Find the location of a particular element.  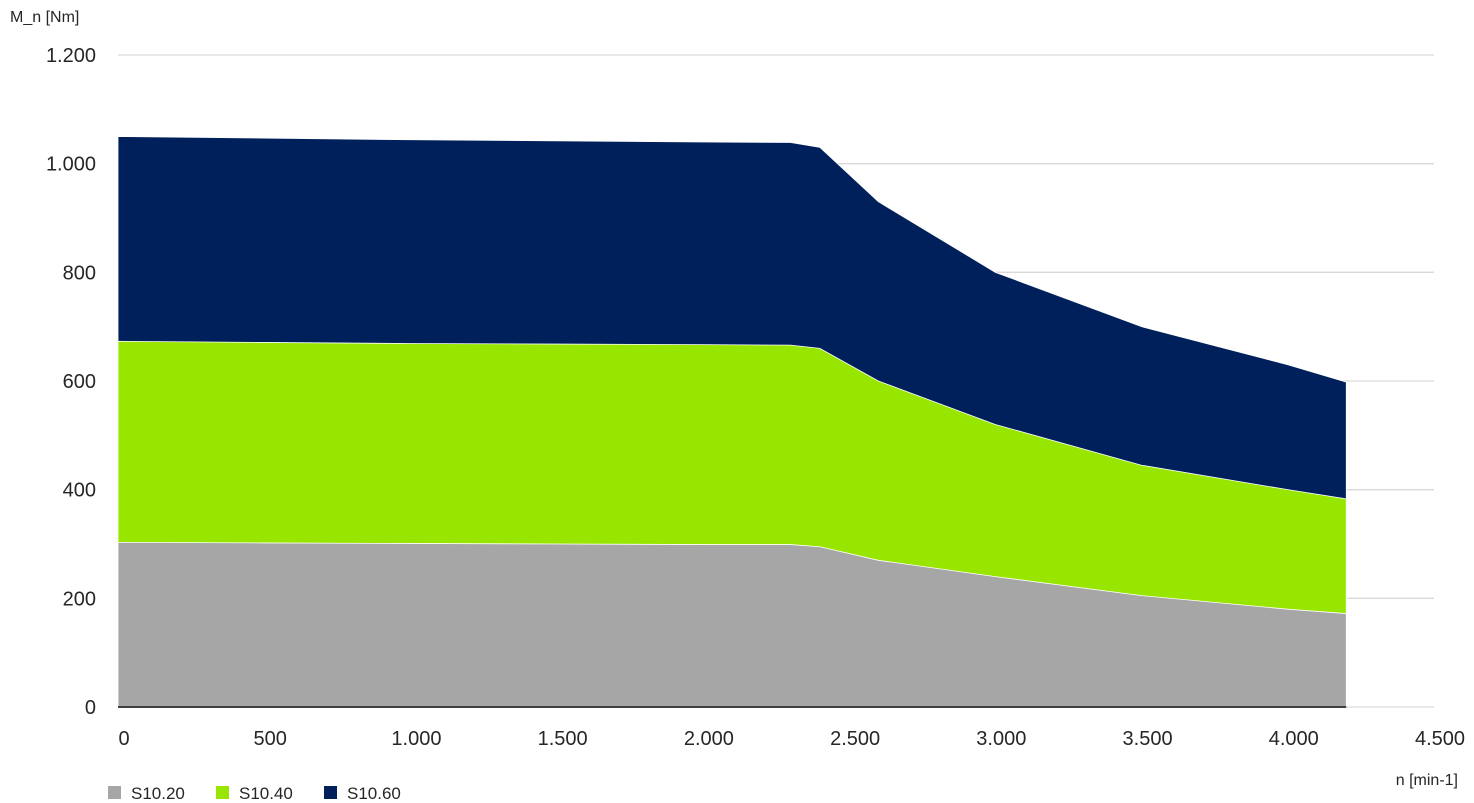

x-tick-label: 4.000 is located at coordinates (1294, 739).